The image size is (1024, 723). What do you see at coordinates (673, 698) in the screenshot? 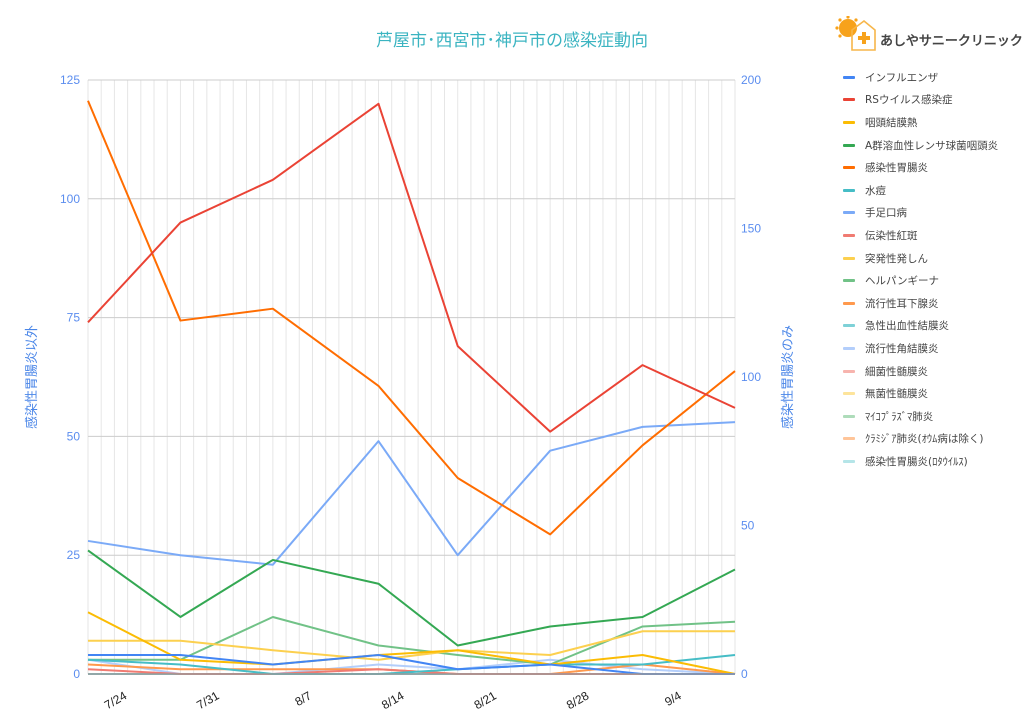
I see `x-tick-label: 9/4` at bounding box center [673, 698].